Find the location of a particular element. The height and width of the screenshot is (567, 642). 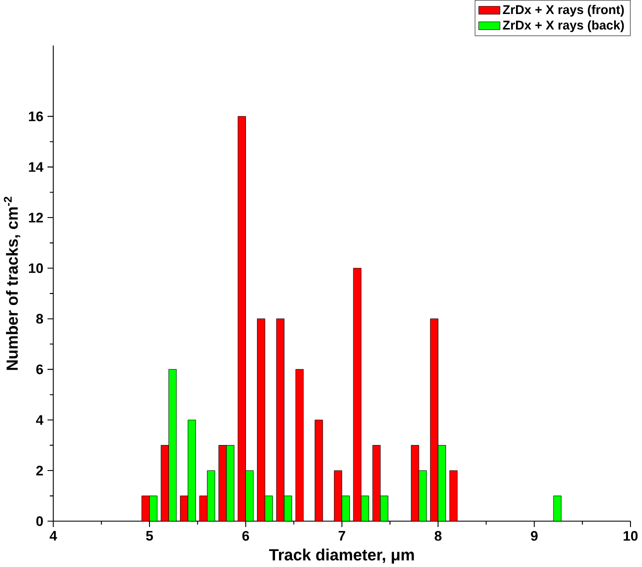

y-tick-label: 12 is located at coordinates (35, 217).